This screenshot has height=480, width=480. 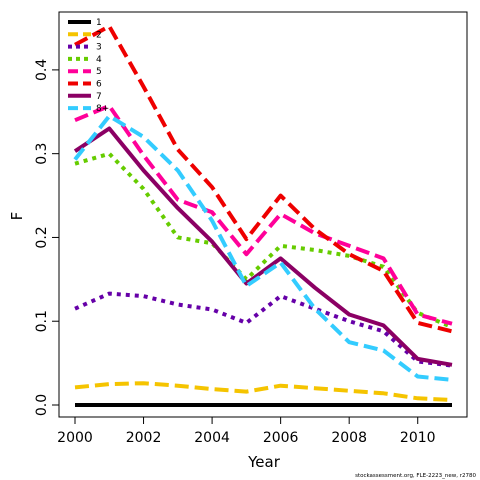 What do you see at coordinates (99, 97) in the screenshot?
I see `legend-label: 7` at bounding box center [99, 97].